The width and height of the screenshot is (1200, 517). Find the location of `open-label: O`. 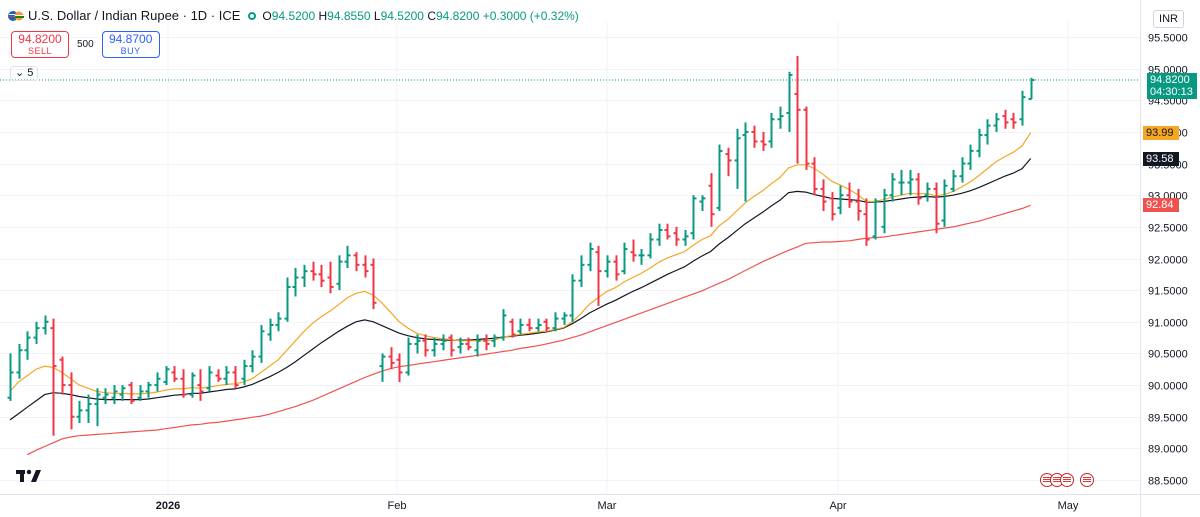

open-label: O is located at coordinates (267, 15).